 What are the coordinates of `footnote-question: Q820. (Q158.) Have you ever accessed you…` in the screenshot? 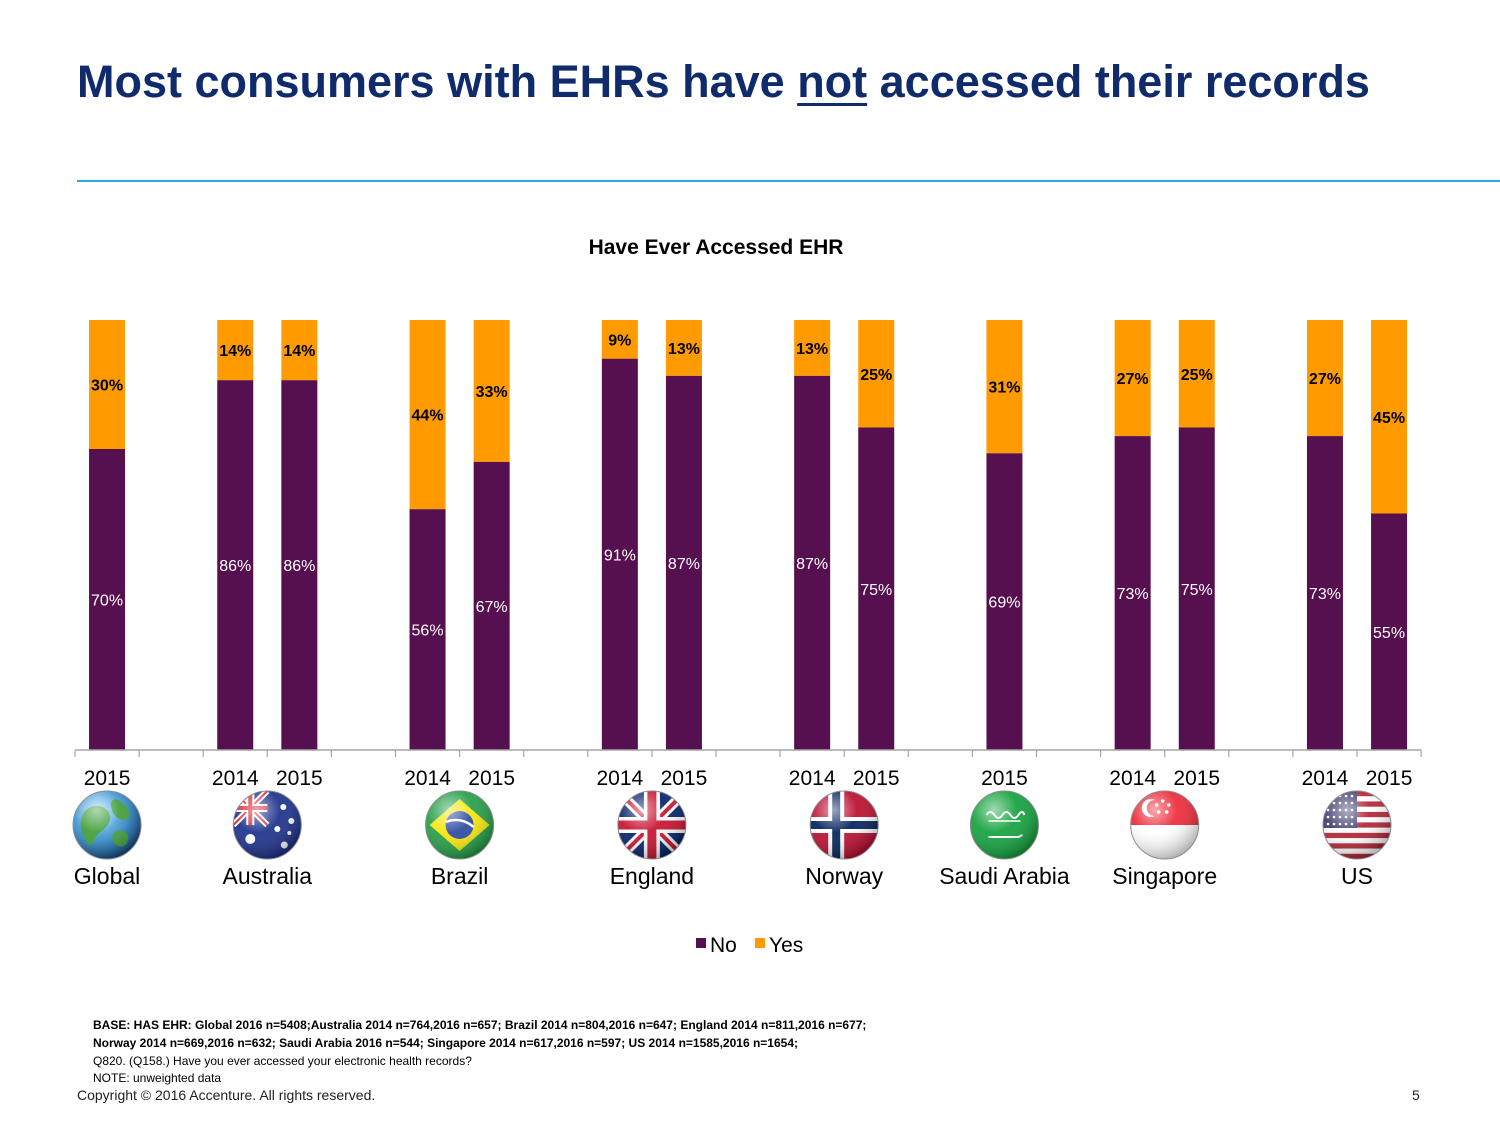 It's located at (282, 1061).